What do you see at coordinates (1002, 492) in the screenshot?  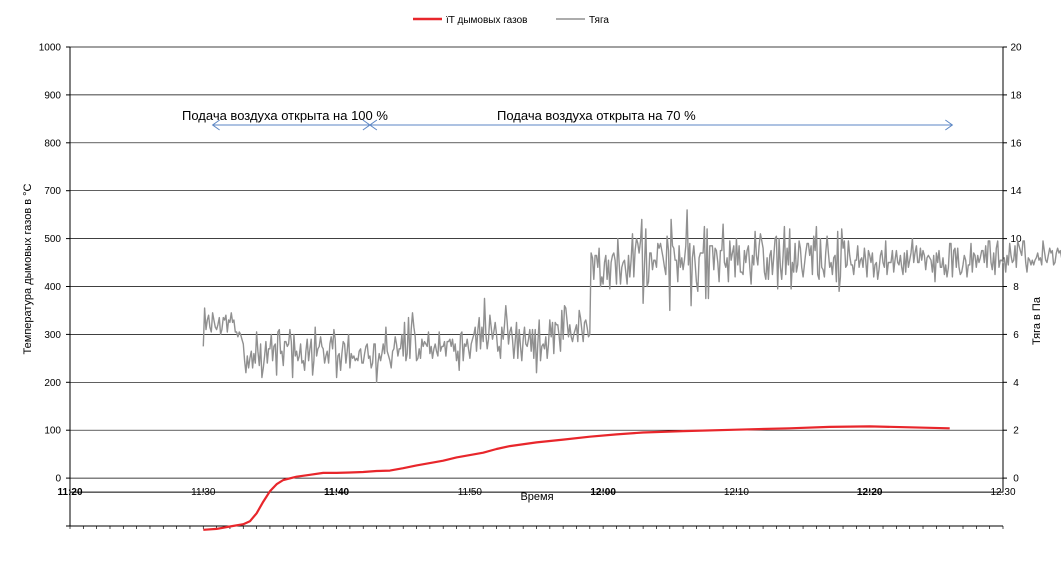 I see `x-tick-label: 12:30` at bounding box center [1002, 492].